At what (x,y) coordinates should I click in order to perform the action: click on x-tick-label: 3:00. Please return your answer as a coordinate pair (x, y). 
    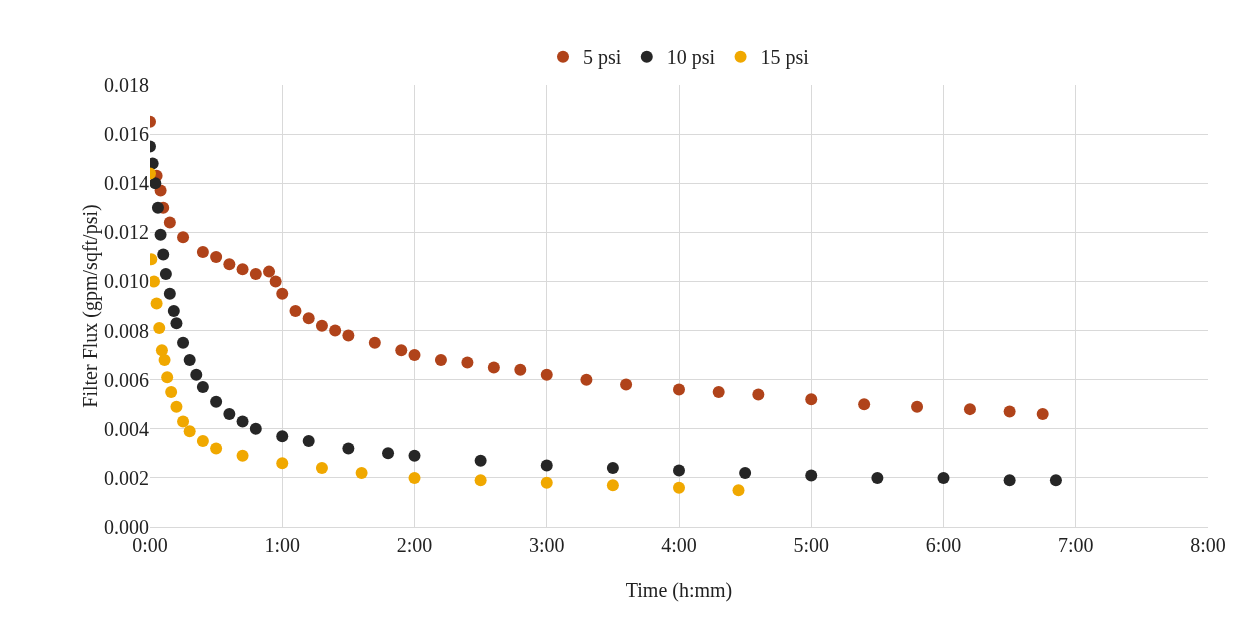
    Looking at the image, I should click on (546, 545).